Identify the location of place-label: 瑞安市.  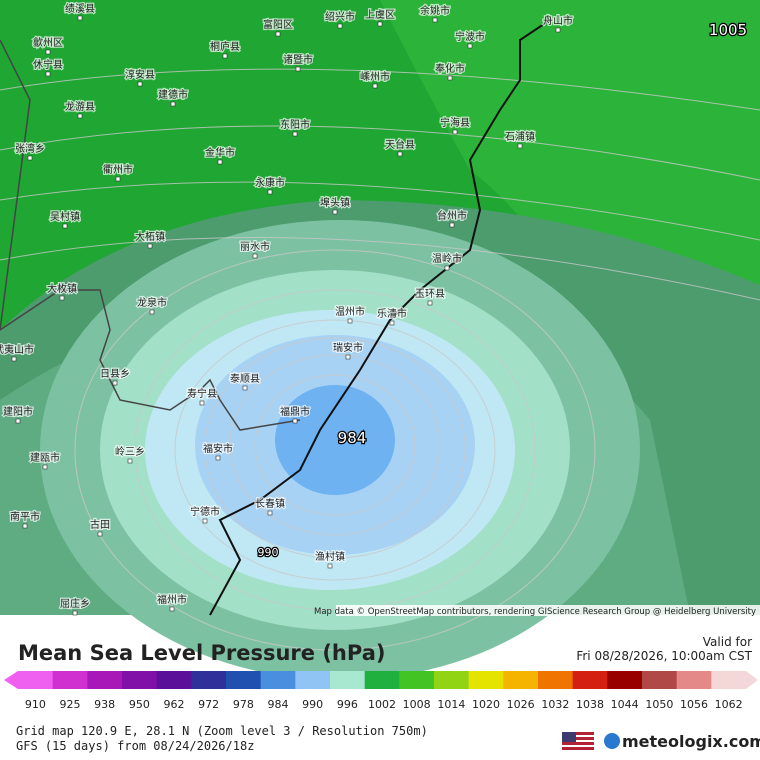
(348, 347).